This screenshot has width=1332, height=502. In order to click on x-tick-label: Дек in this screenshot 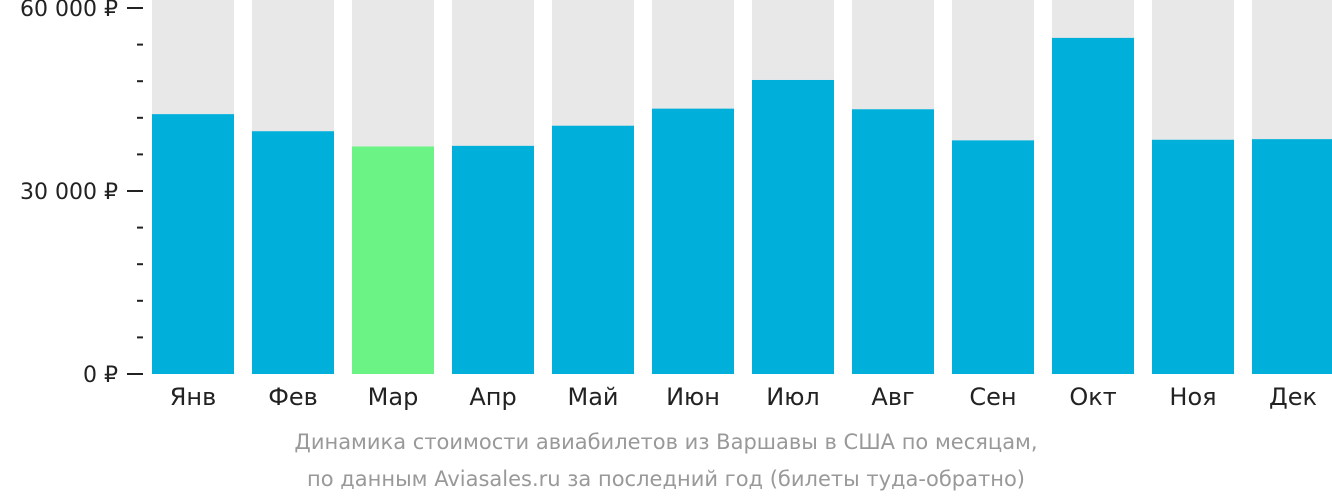, I will do `click(1293, 397)`.